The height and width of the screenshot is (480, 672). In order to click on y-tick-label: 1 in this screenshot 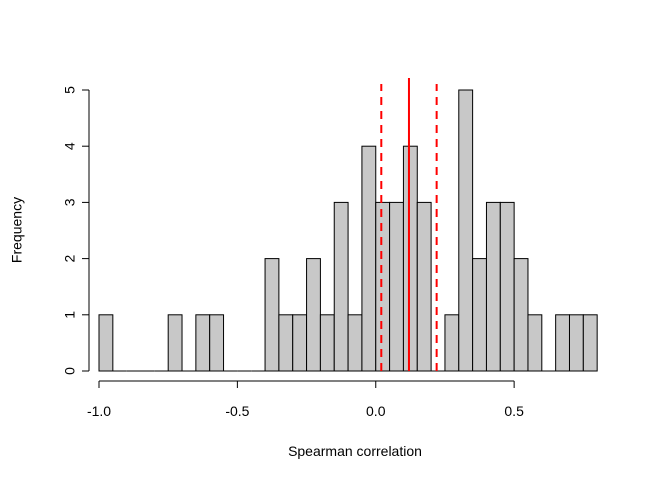, I will do `click(70, 315)`.